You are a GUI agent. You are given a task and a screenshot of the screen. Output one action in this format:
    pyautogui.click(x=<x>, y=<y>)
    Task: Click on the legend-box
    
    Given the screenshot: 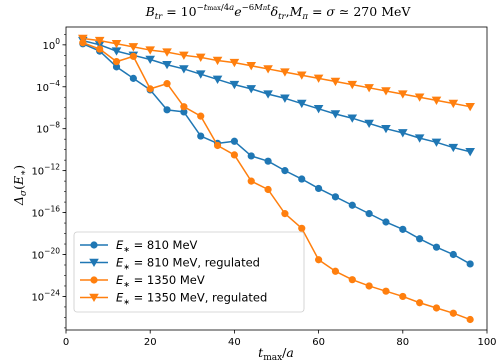 What is the action you would take?
    pyautogui.click(x=189, y=272)
    